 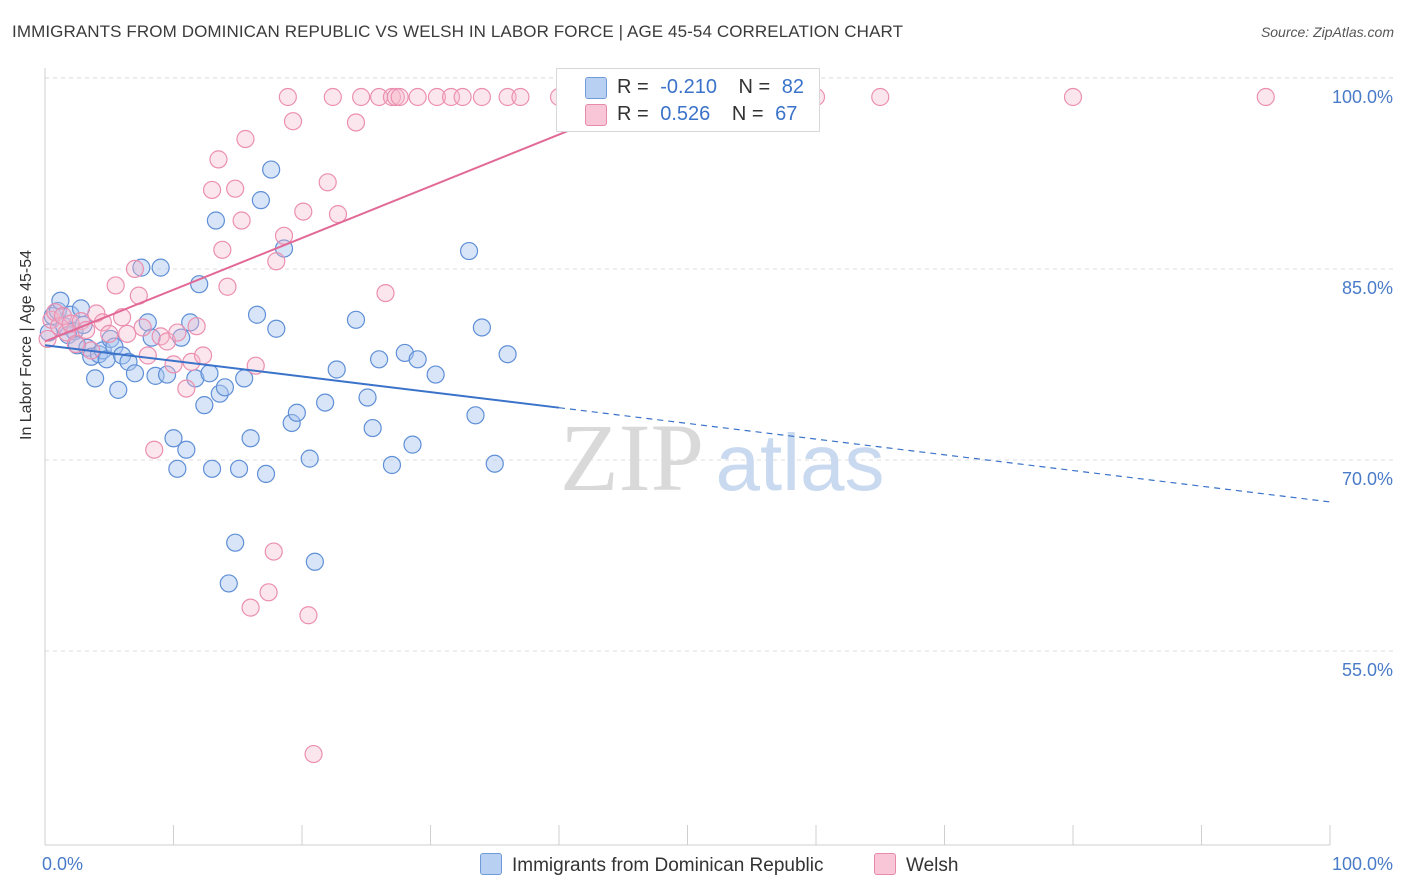 What do you see at coordinates (754, 87) in the screenshot?
I see `dominican-n-label: N =` at bounding box center [754, 87].